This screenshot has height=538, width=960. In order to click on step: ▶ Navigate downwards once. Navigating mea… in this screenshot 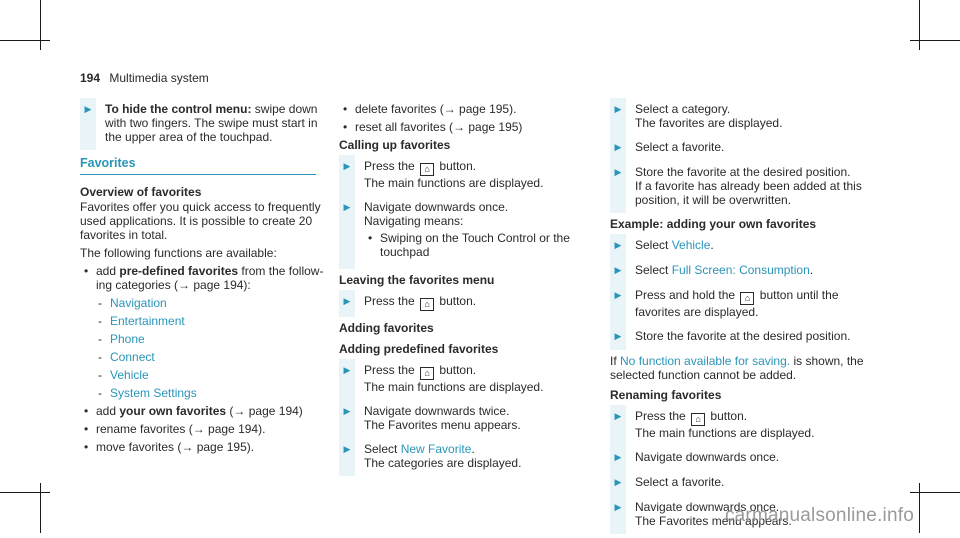, I will do `click(464, 232)`.